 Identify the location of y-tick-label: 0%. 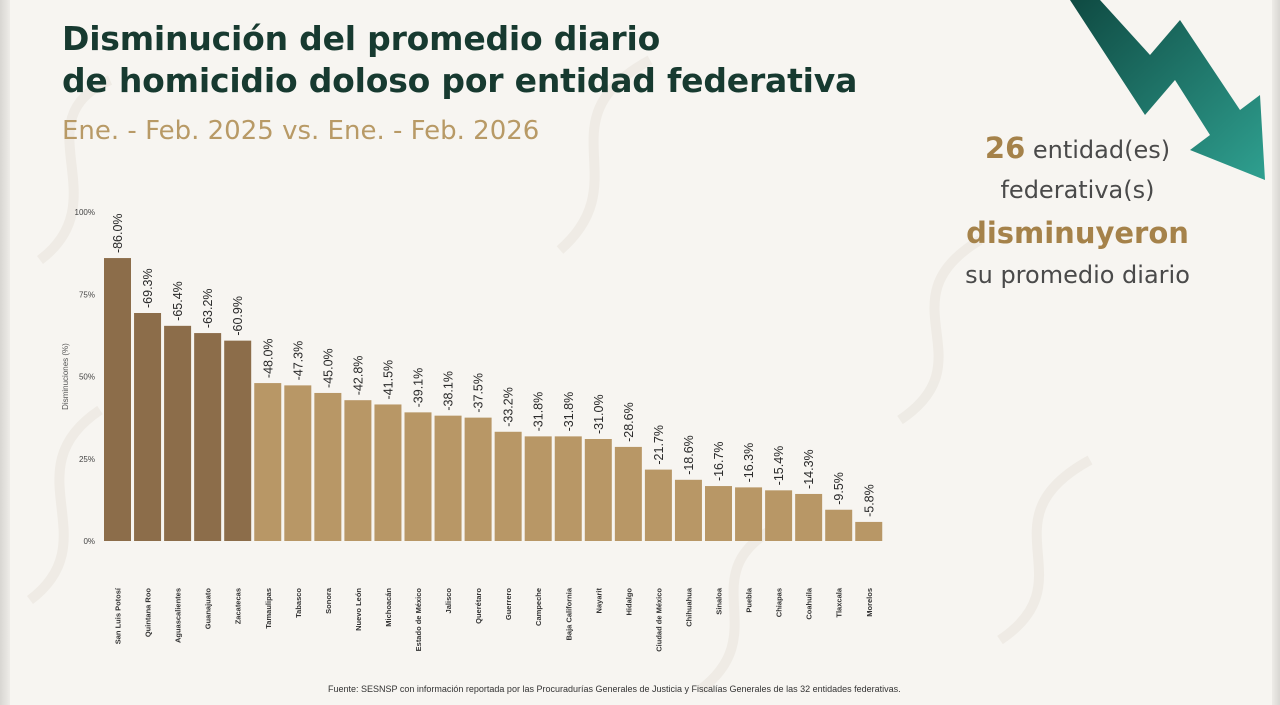
(89, 541).